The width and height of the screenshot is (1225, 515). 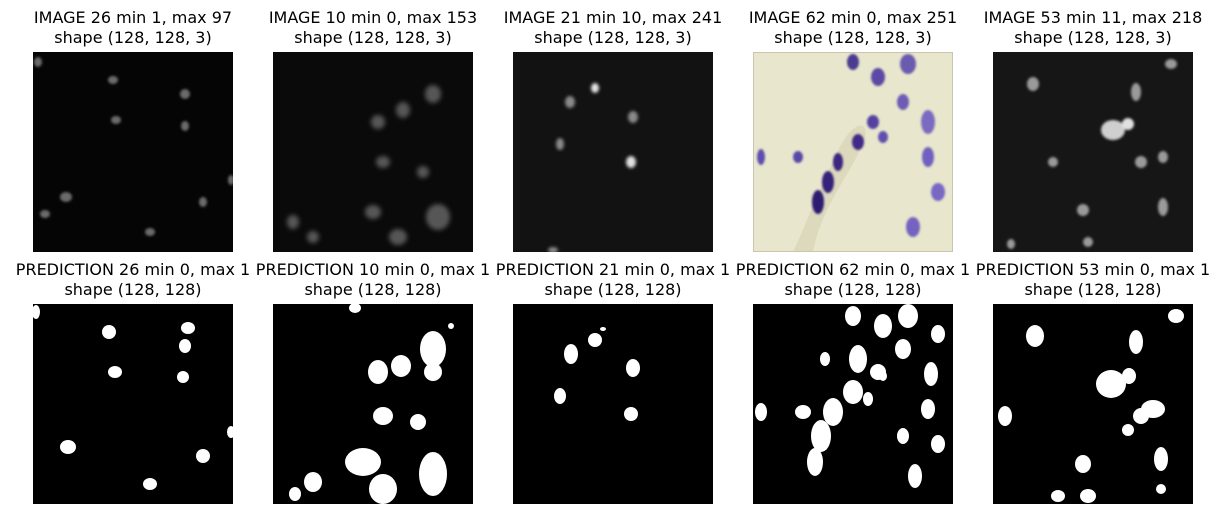 I want to click on panel-title: PREDICTION 53 min 0, max 1, so click(x=1093, y=269).